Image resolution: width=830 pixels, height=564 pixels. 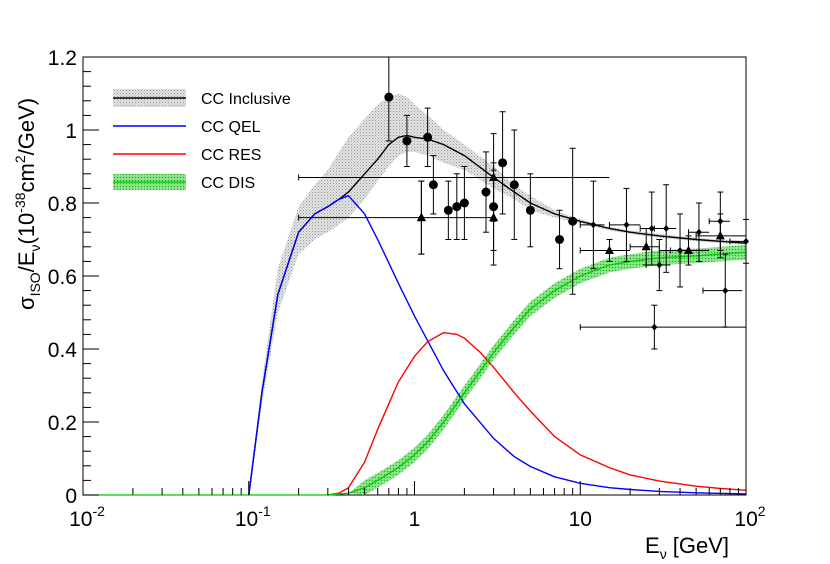 What do you see at coordinates (698, 545) in the screenshot?
I see `x-label-unit: [GeV]` at bounding box center [698, 545].